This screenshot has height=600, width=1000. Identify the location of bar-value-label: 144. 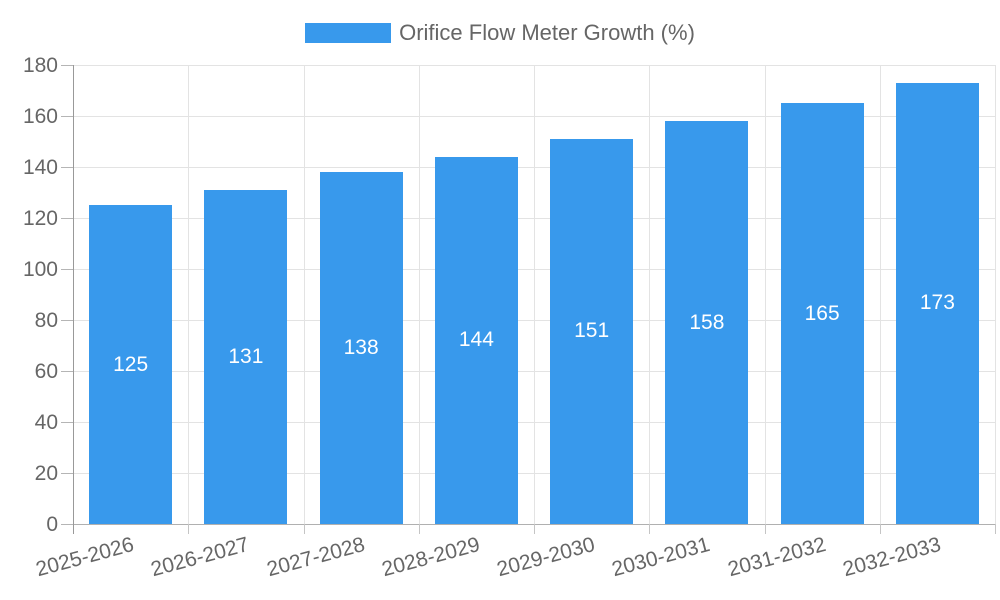
(476, 340).